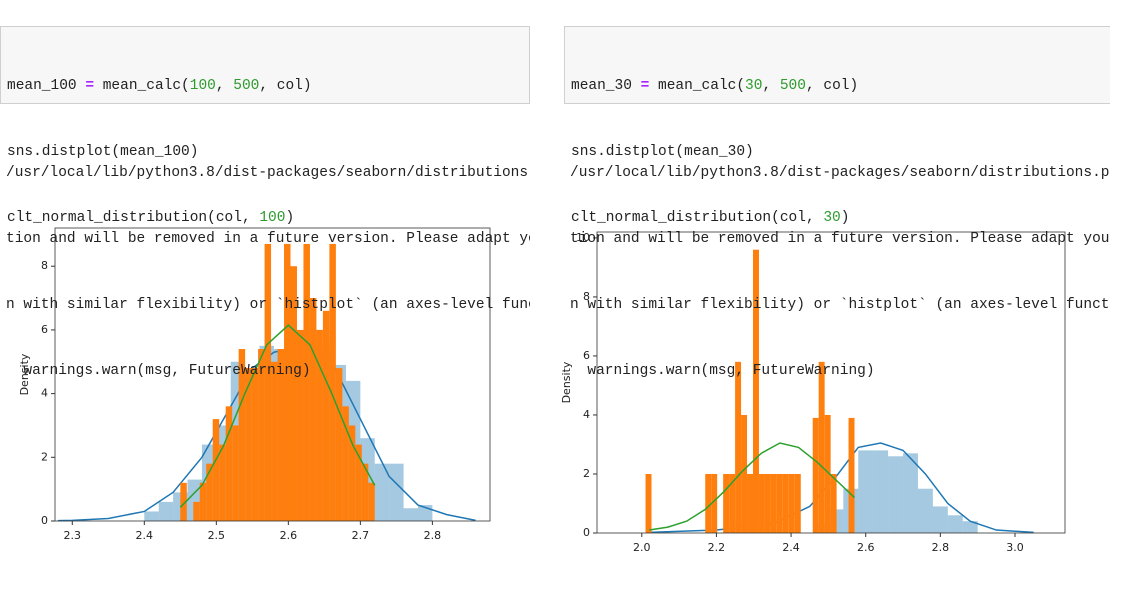 The image size is (1128, 614). Describe the element at coordinates (44, 456) in the screenshot. I see `y-tick-label: 2` at that location.